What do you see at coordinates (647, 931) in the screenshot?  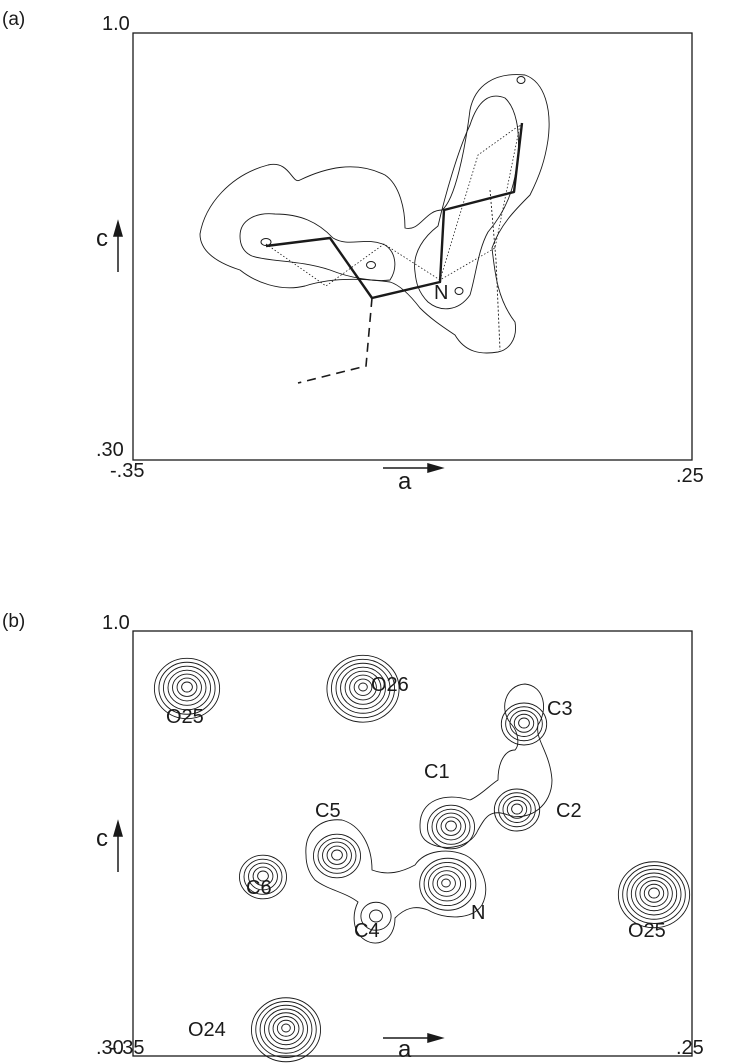 I see `atom-label-o25-right: O25` at bounding box center [647, 931].